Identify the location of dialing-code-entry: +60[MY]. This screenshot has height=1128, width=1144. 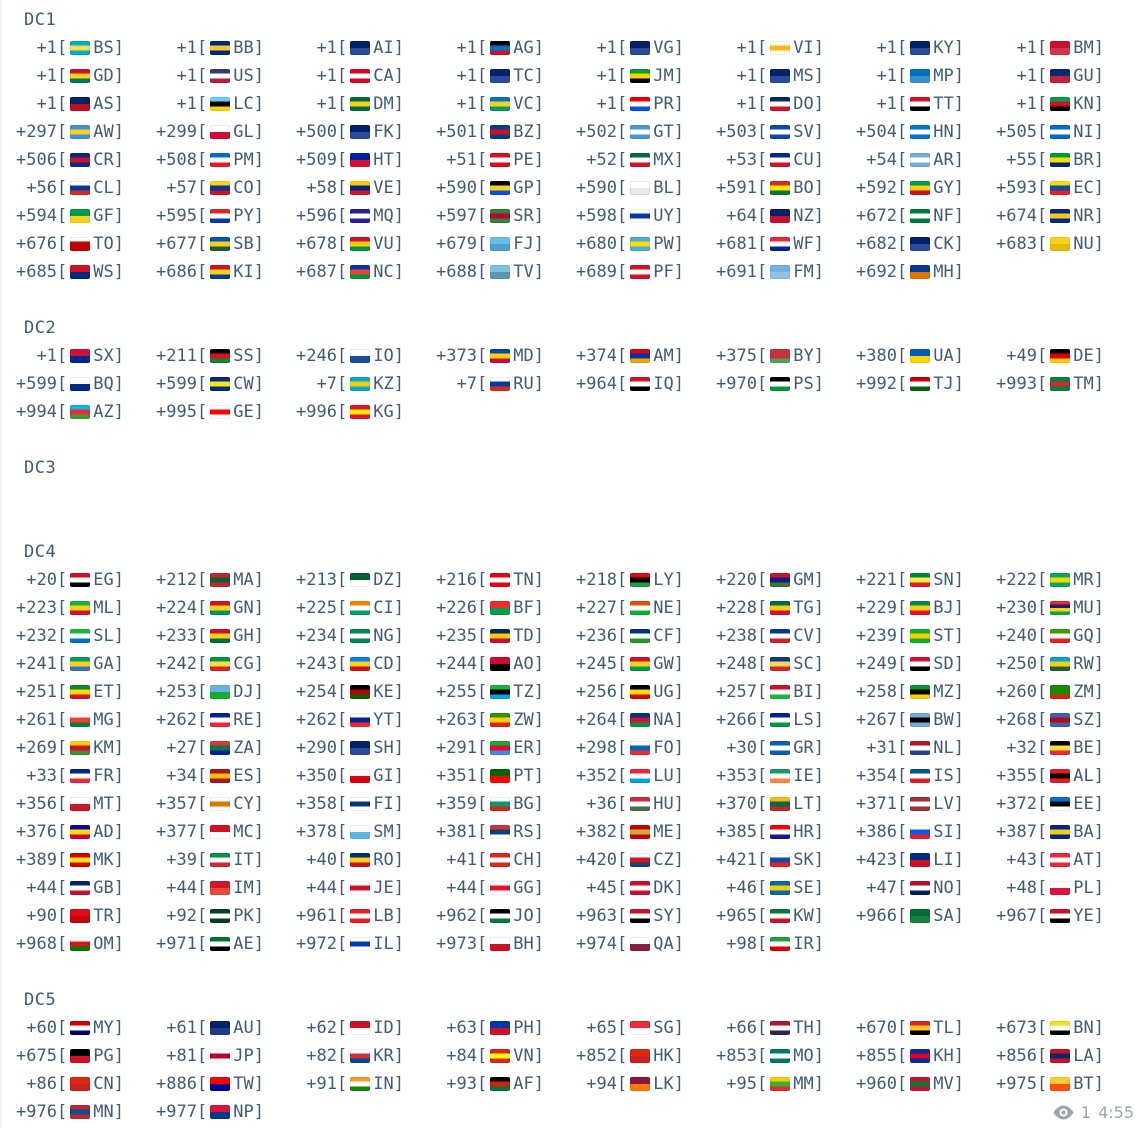
(86, 1028).